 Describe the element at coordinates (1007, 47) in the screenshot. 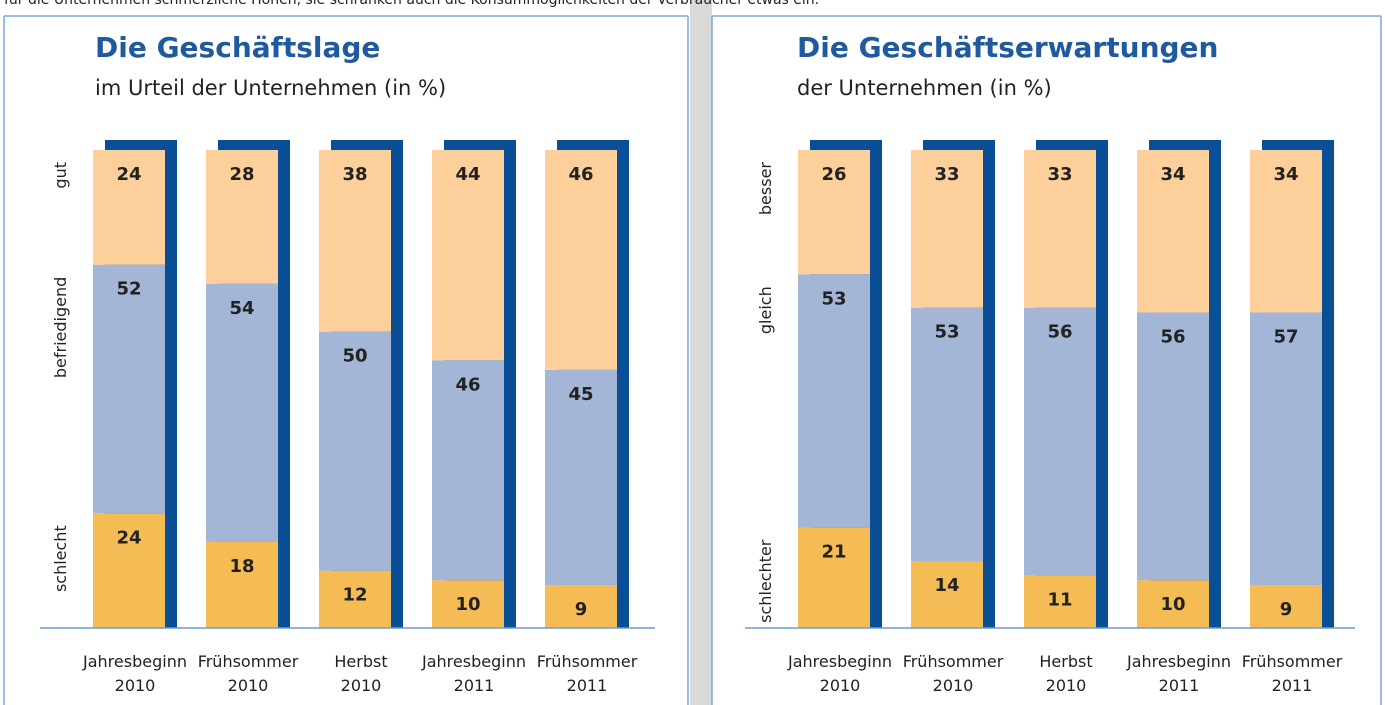

I see `chart-title: Die Geschäftserwartungen` at that location.